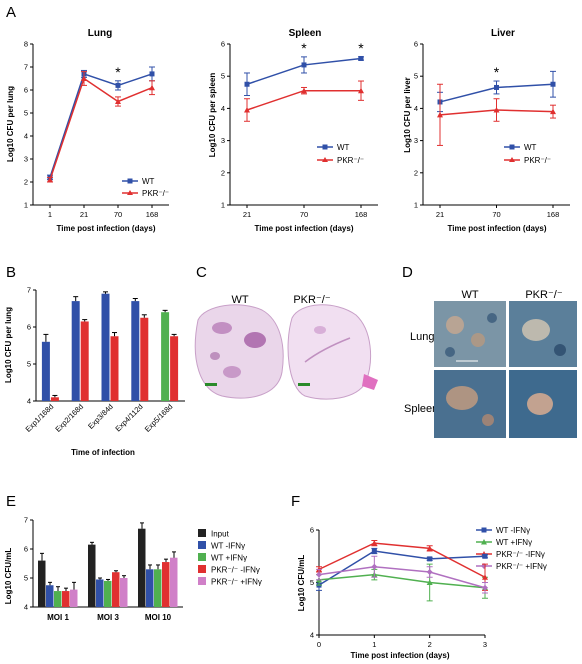 The height and width of the screenshot is (664, 582). What do you see at coordinates (84, 214) in the screenshot?
I see `x-tick-label: 21` at bounding box center [84, 214].